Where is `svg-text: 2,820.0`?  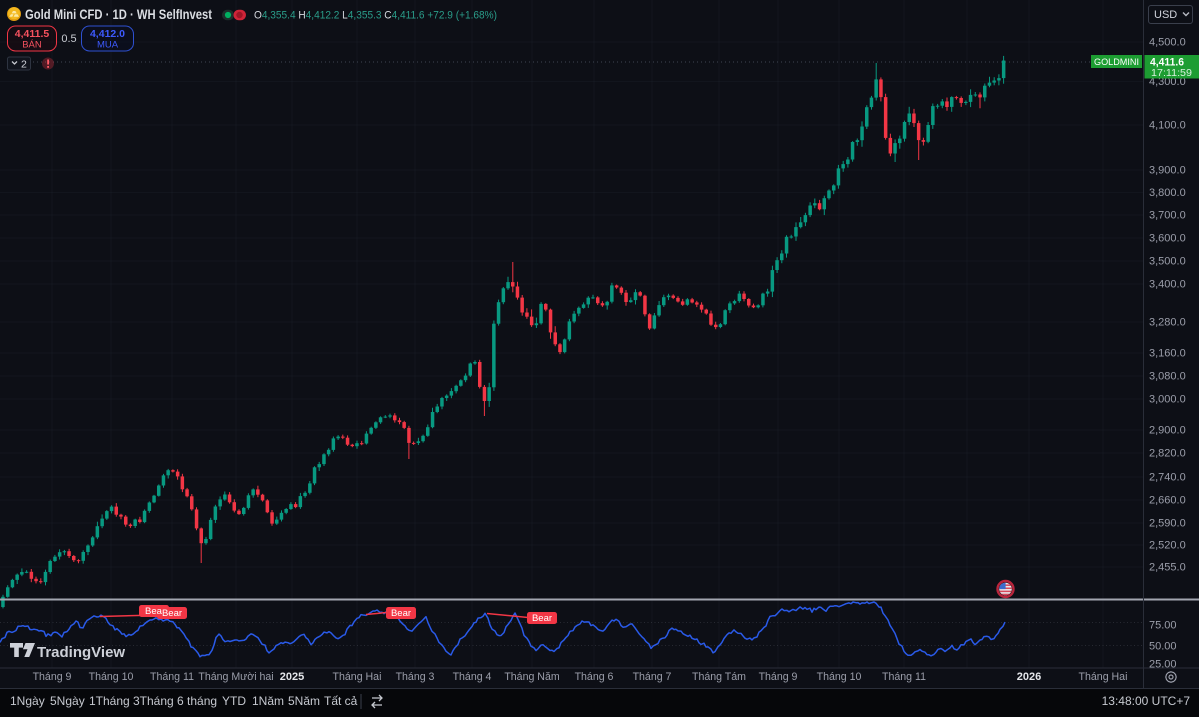 svg-text: 2,820.0 is located at coordinates (1167, 454).